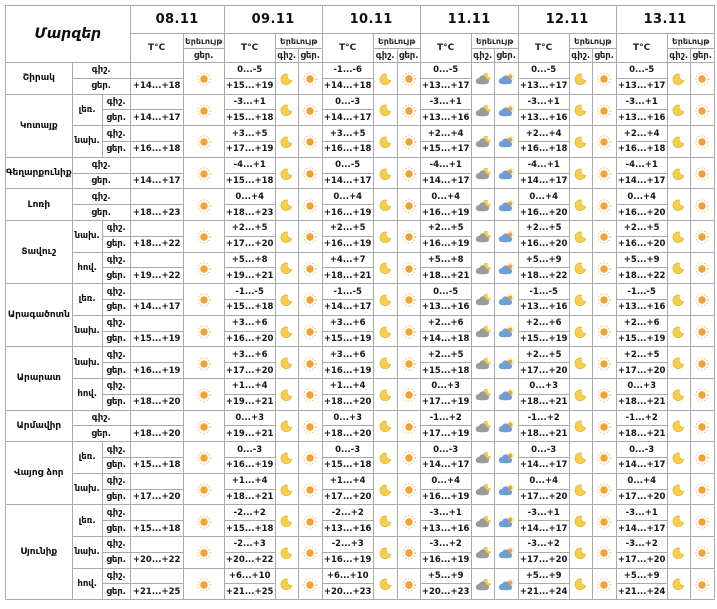  What do you see at coordinates (580, 55) in the screenshot?
I see `night-column-label: գիշ.` at bounding box center [580, 55].